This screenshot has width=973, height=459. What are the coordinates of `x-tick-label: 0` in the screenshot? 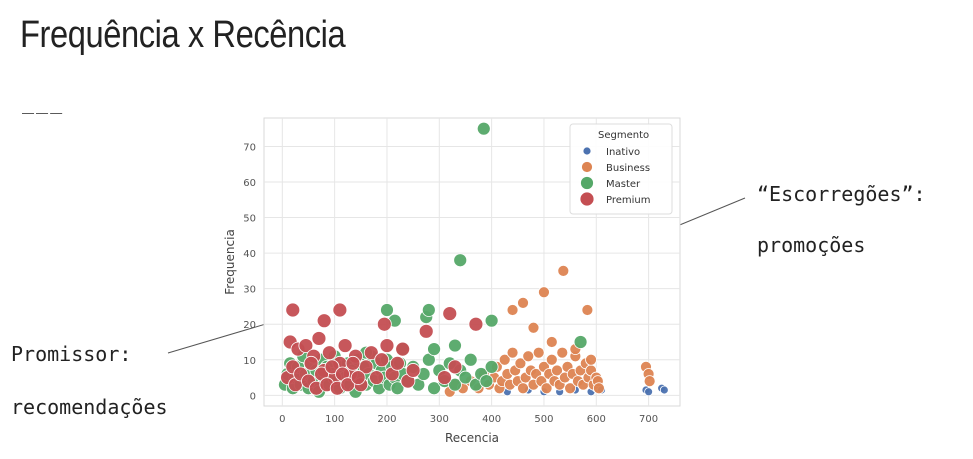 It's located at (282, 419).